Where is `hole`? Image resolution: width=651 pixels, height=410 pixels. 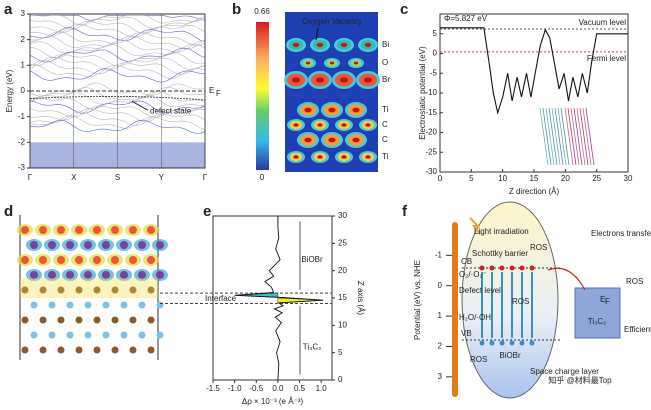
hole is located at coordinates (512, 343).